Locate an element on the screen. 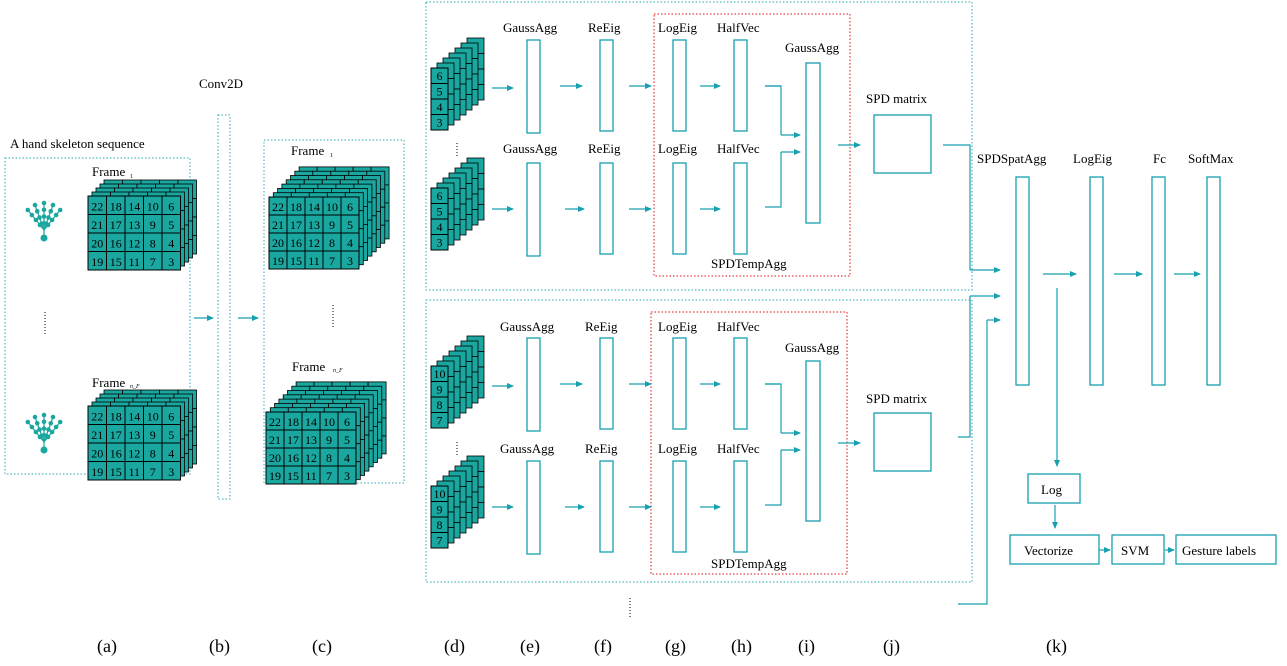 The height and width of the screenshot is (666, 1287). logeig-label: LogEig is located at coordinates (677, 27).